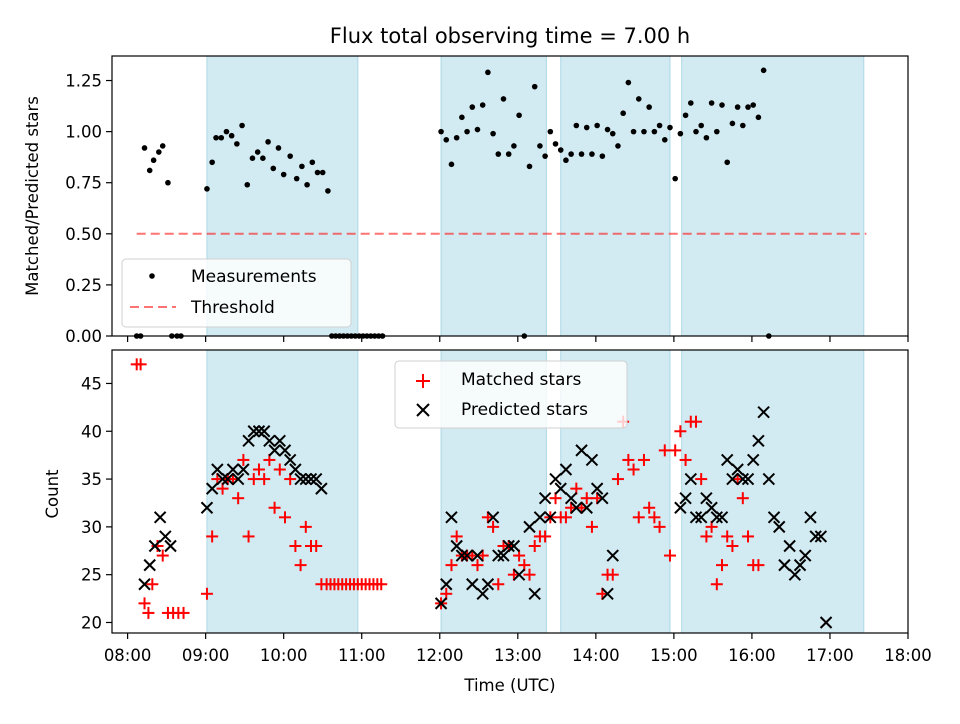 The width and height of the screenshot is (960, 724). What do you see at coordinates (232, 308) in the screenshot?
I see `legend-threshold: Threshold` at bounding box center [232, 308].